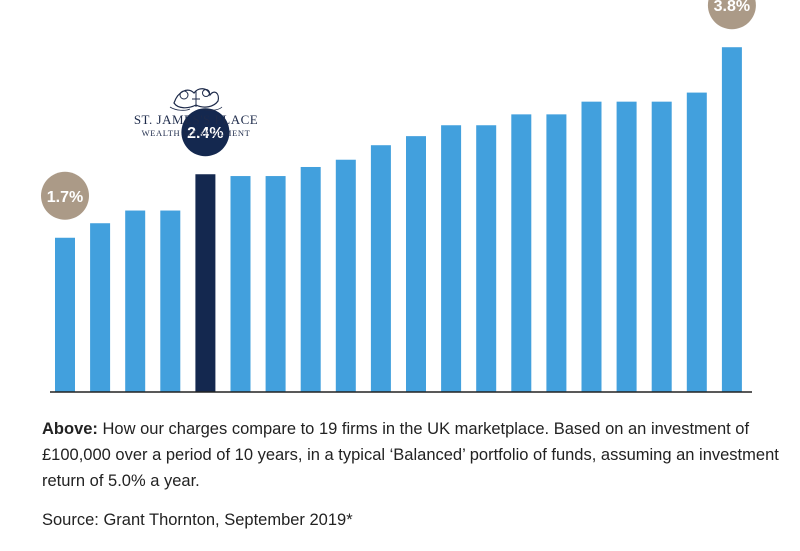 The height and width of the screenshot is (551, 800). What do you see at coordinates (732, 7) in the screenshot?
I see `annotation-label: 3.8%` at bounding box center [732, 7].